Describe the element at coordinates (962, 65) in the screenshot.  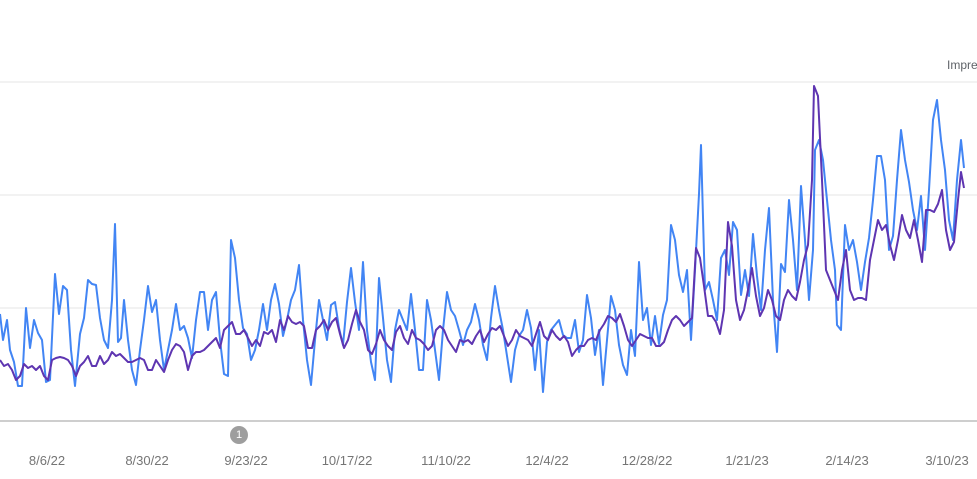
I see `legend-label-impressions: Impressions` at that location.